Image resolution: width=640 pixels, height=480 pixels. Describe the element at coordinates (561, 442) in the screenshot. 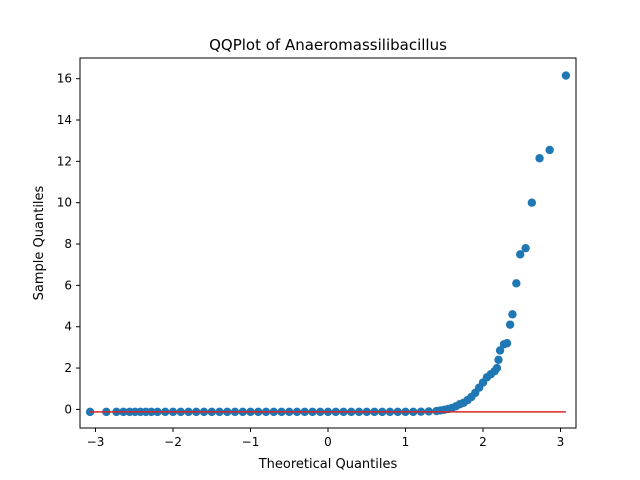

I see `x-tick-label: 3` at that location.